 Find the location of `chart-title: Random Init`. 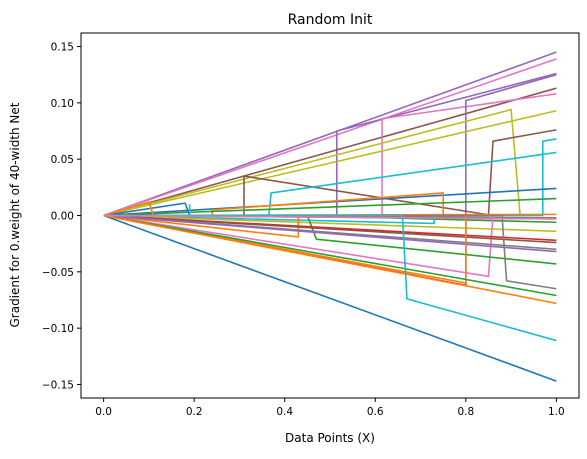

chart-title: Random Init is located at coordinates (330, 20).